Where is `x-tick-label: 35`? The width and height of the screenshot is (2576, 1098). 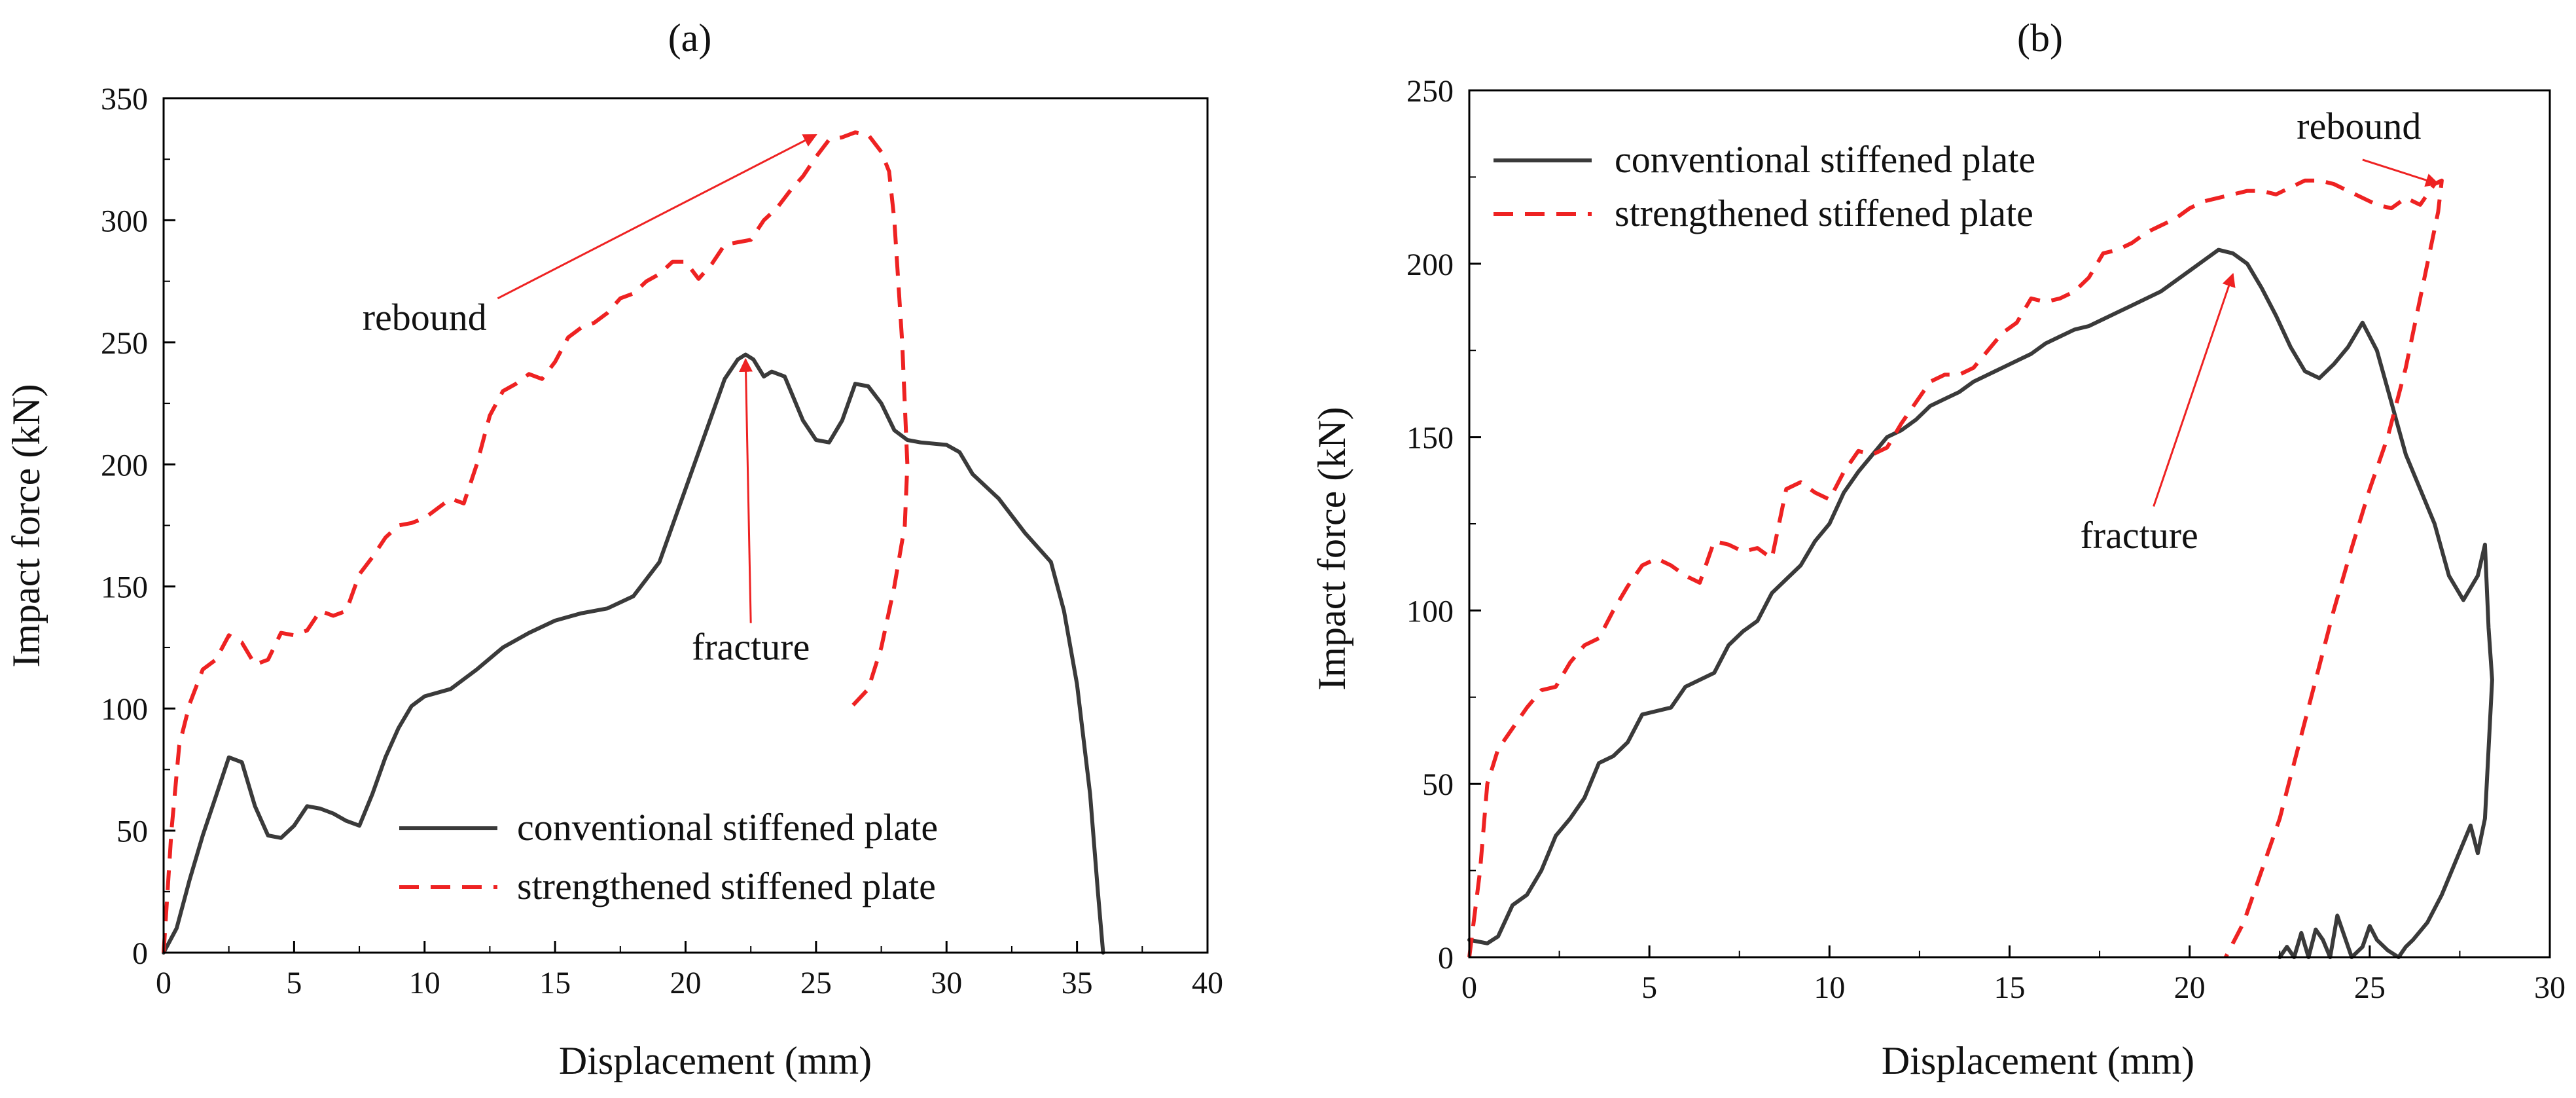 x-tick-label: 35 is located at coordinates (1077, 983).